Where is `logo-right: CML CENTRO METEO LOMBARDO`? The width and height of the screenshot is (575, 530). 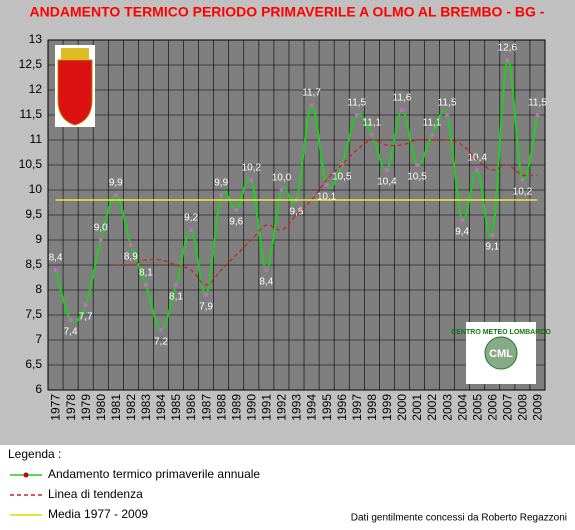
logo-right: CML CENTRO METEO LOMBARDO is located at coordinates (501, 353).